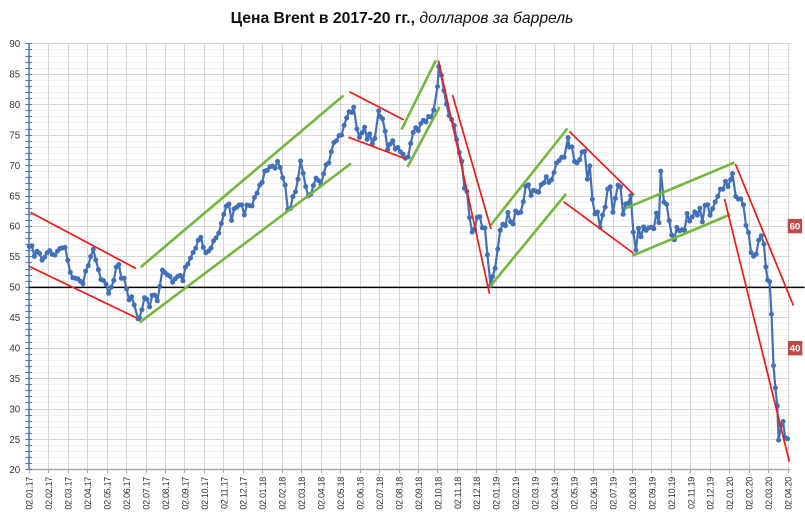  What do you see at coordinates (399, 493) in the screenshot?
I see `svg-text: 02.08.18` at bounding box center [399, 493].